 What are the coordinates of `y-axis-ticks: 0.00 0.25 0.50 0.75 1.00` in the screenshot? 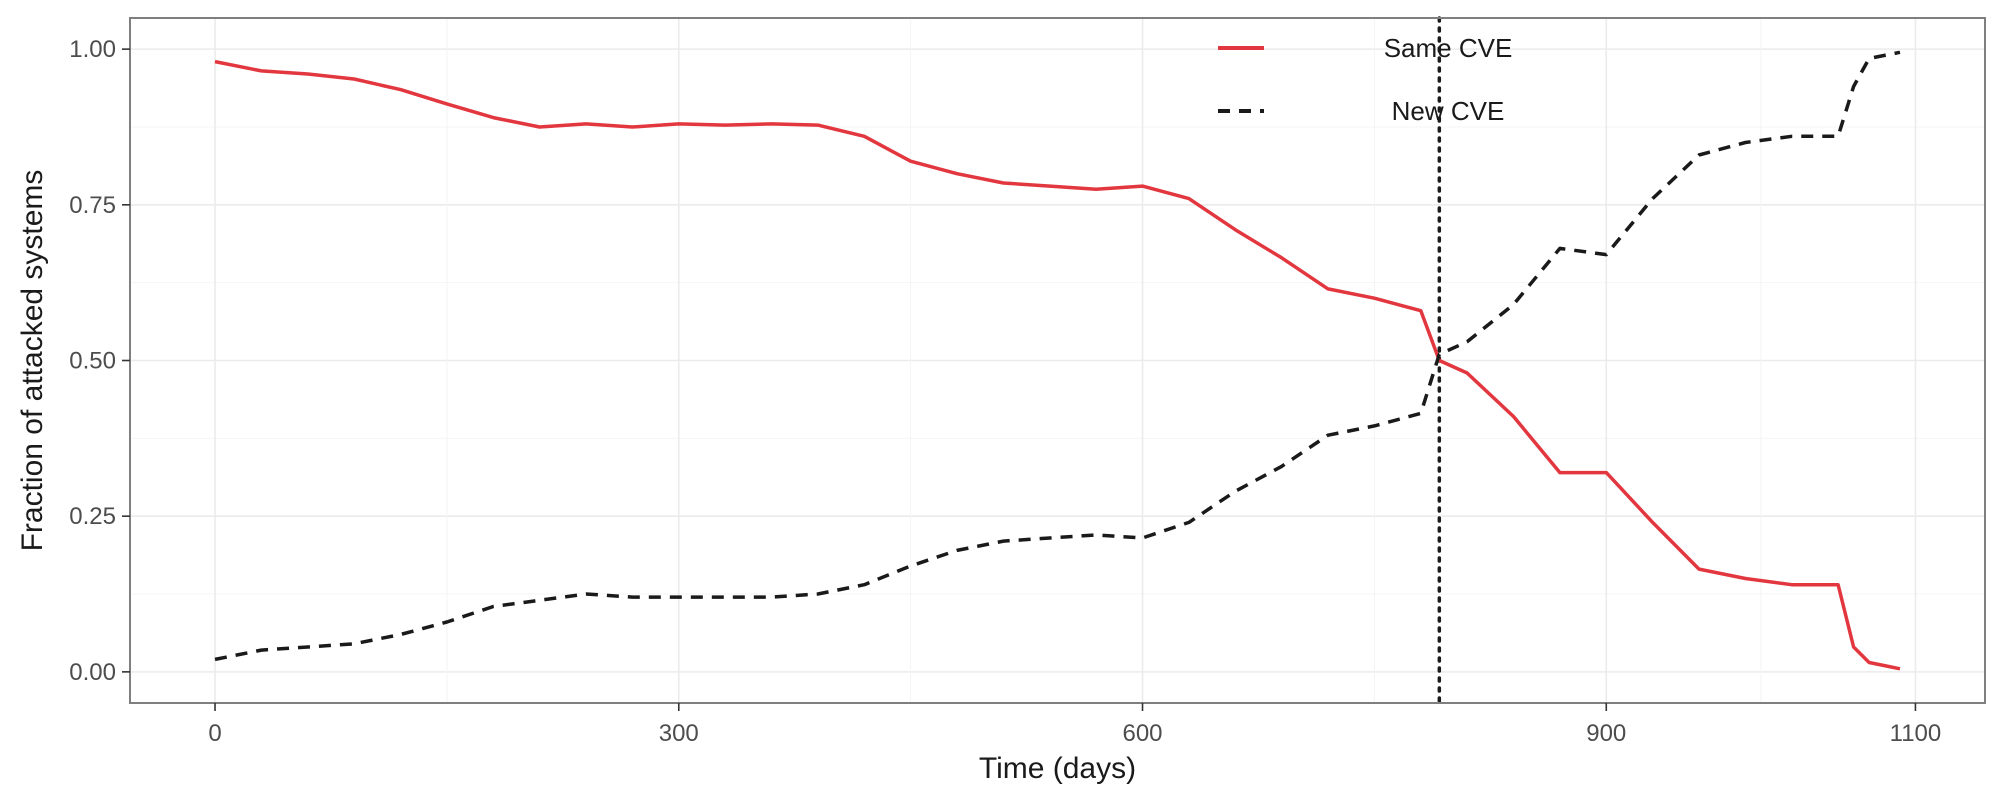 It's located at (99, 361).